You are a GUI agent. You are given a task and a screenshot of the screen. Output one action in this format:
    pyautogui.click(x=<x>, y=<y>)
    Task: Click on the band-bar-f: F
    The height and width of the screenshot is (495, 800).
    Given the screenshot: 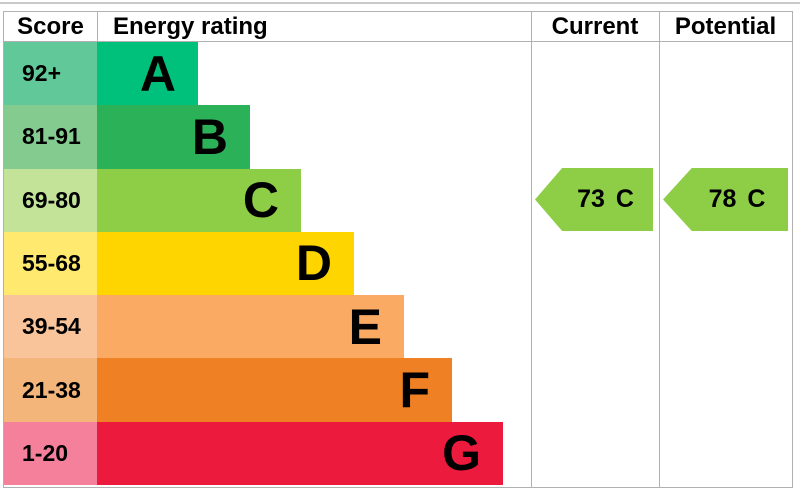 What is the action you would take?
    pyautogui.click(x=274, y=390)
    